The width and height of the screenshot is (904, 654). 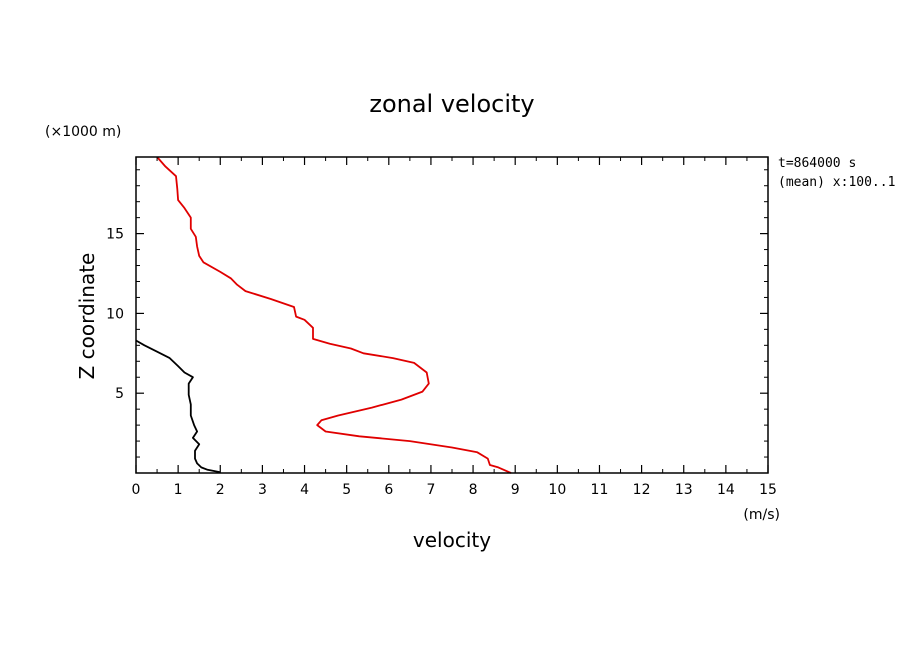 What do you see at coordinates (115, 235) in the screenshot?
I see `y-tick-label: 15` at bounding box center [115, 235].